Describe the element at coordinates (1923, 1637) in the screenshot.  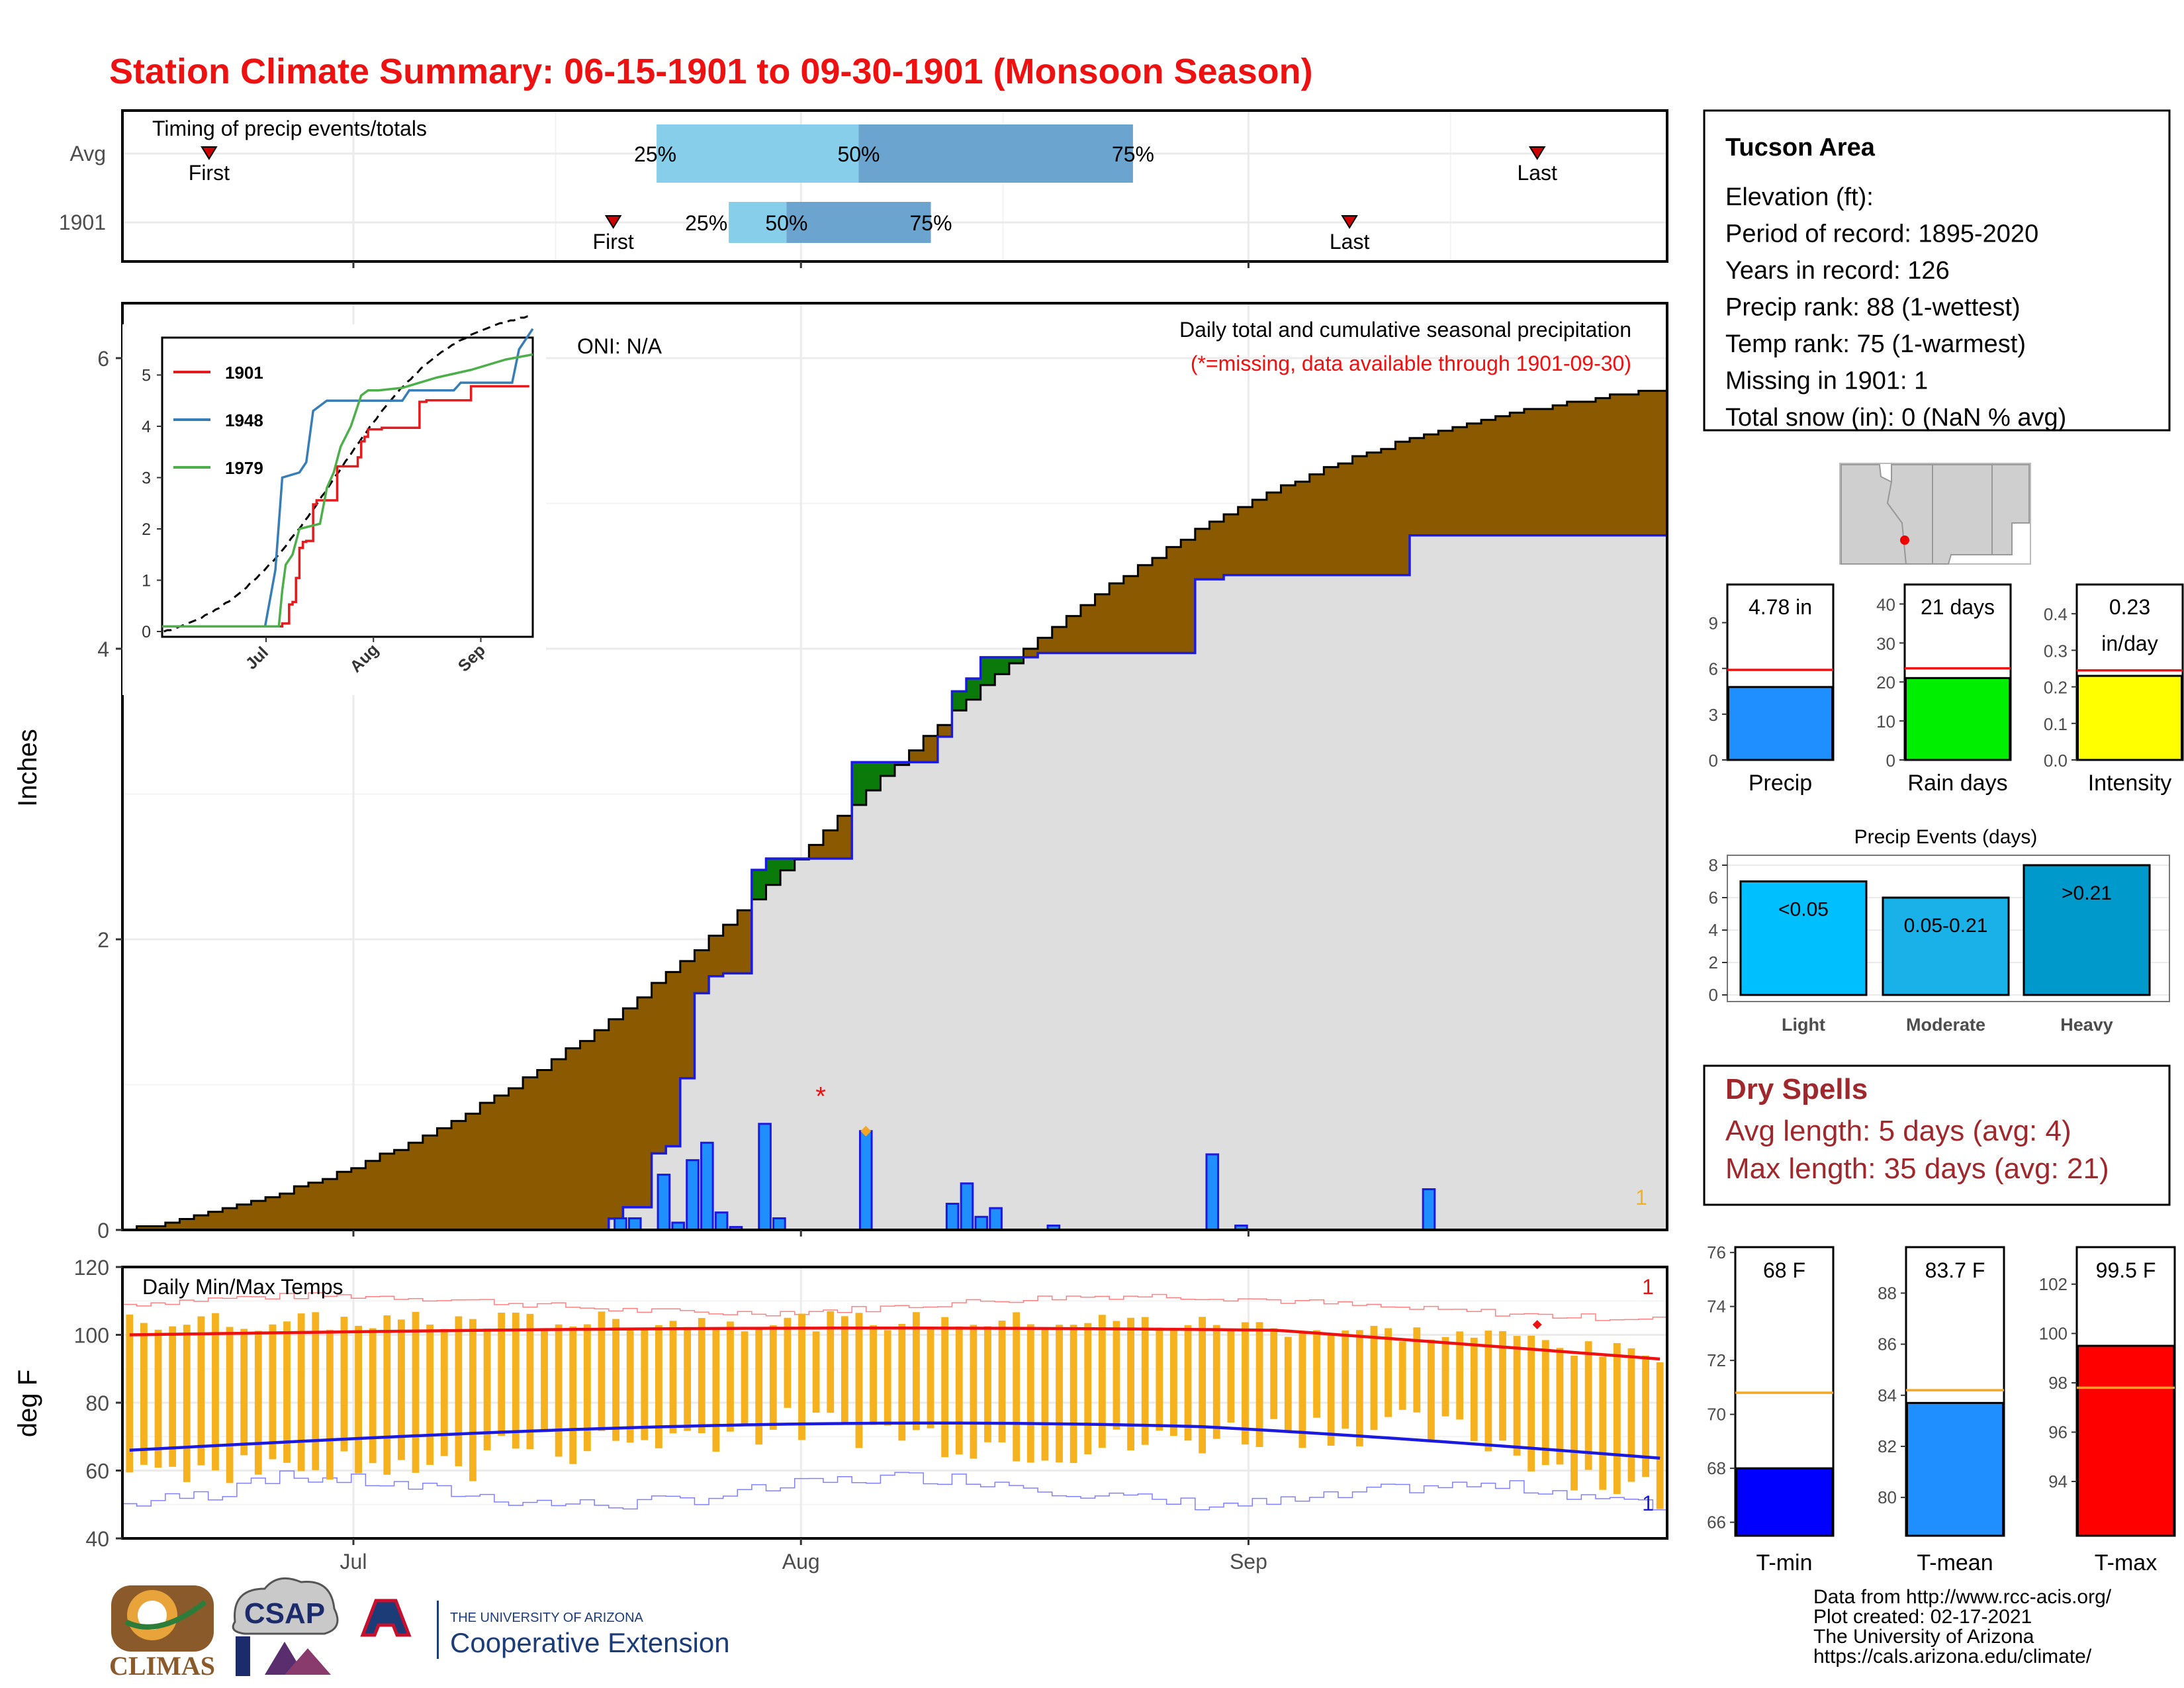
I see `credit-line-3: The University of Arizona` at that location.